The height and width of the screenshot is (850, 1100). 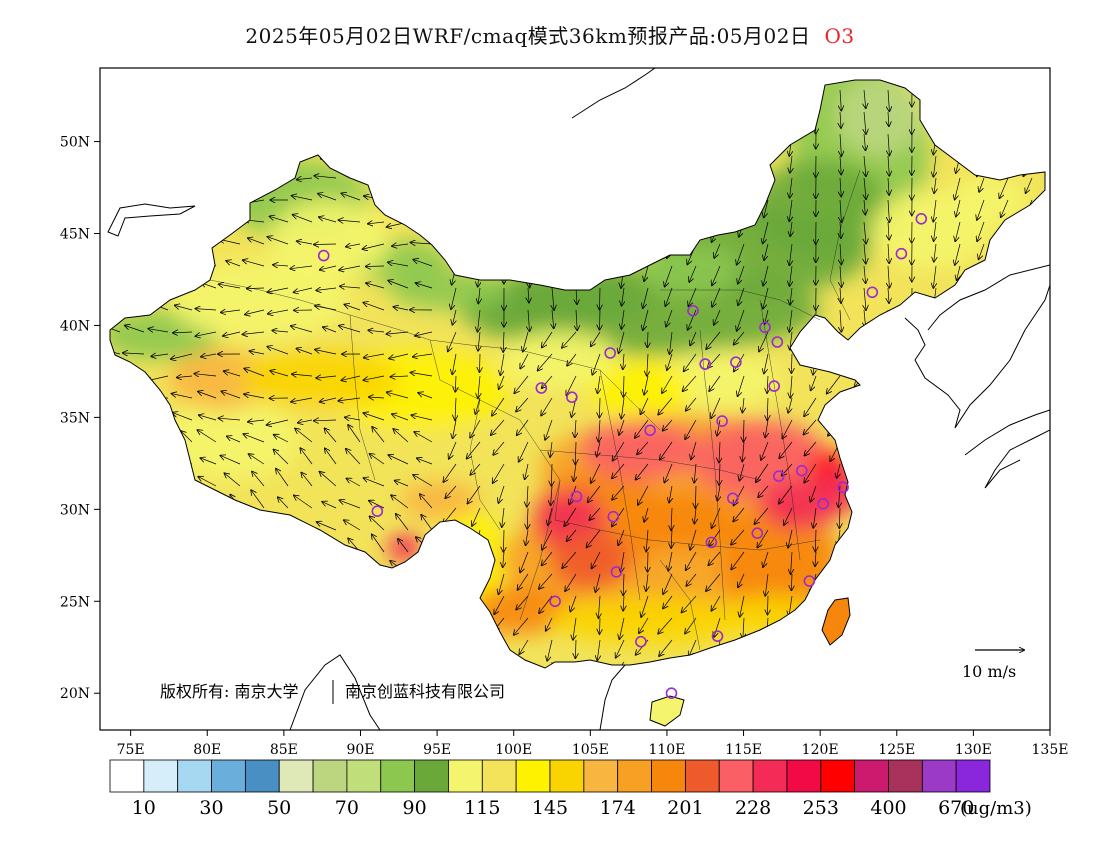 I want to click on lat-tick-label: 40N, so click(x=75, y=326).